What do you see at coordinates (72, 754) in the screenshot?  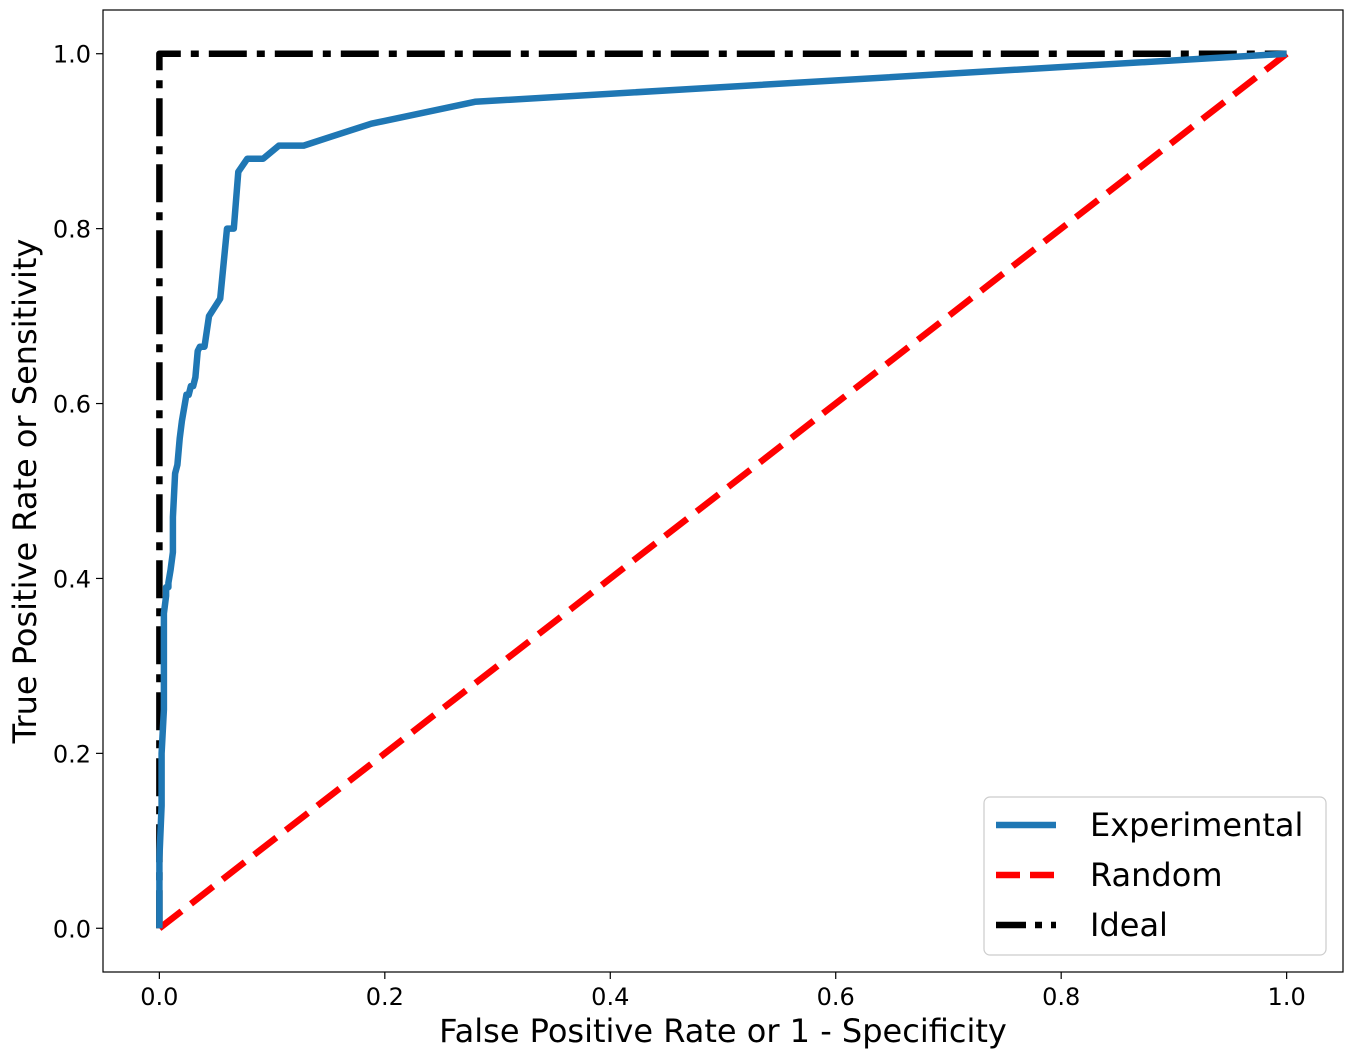 I see `y-tick-label: 0.2` at bounding box center [72, 754].